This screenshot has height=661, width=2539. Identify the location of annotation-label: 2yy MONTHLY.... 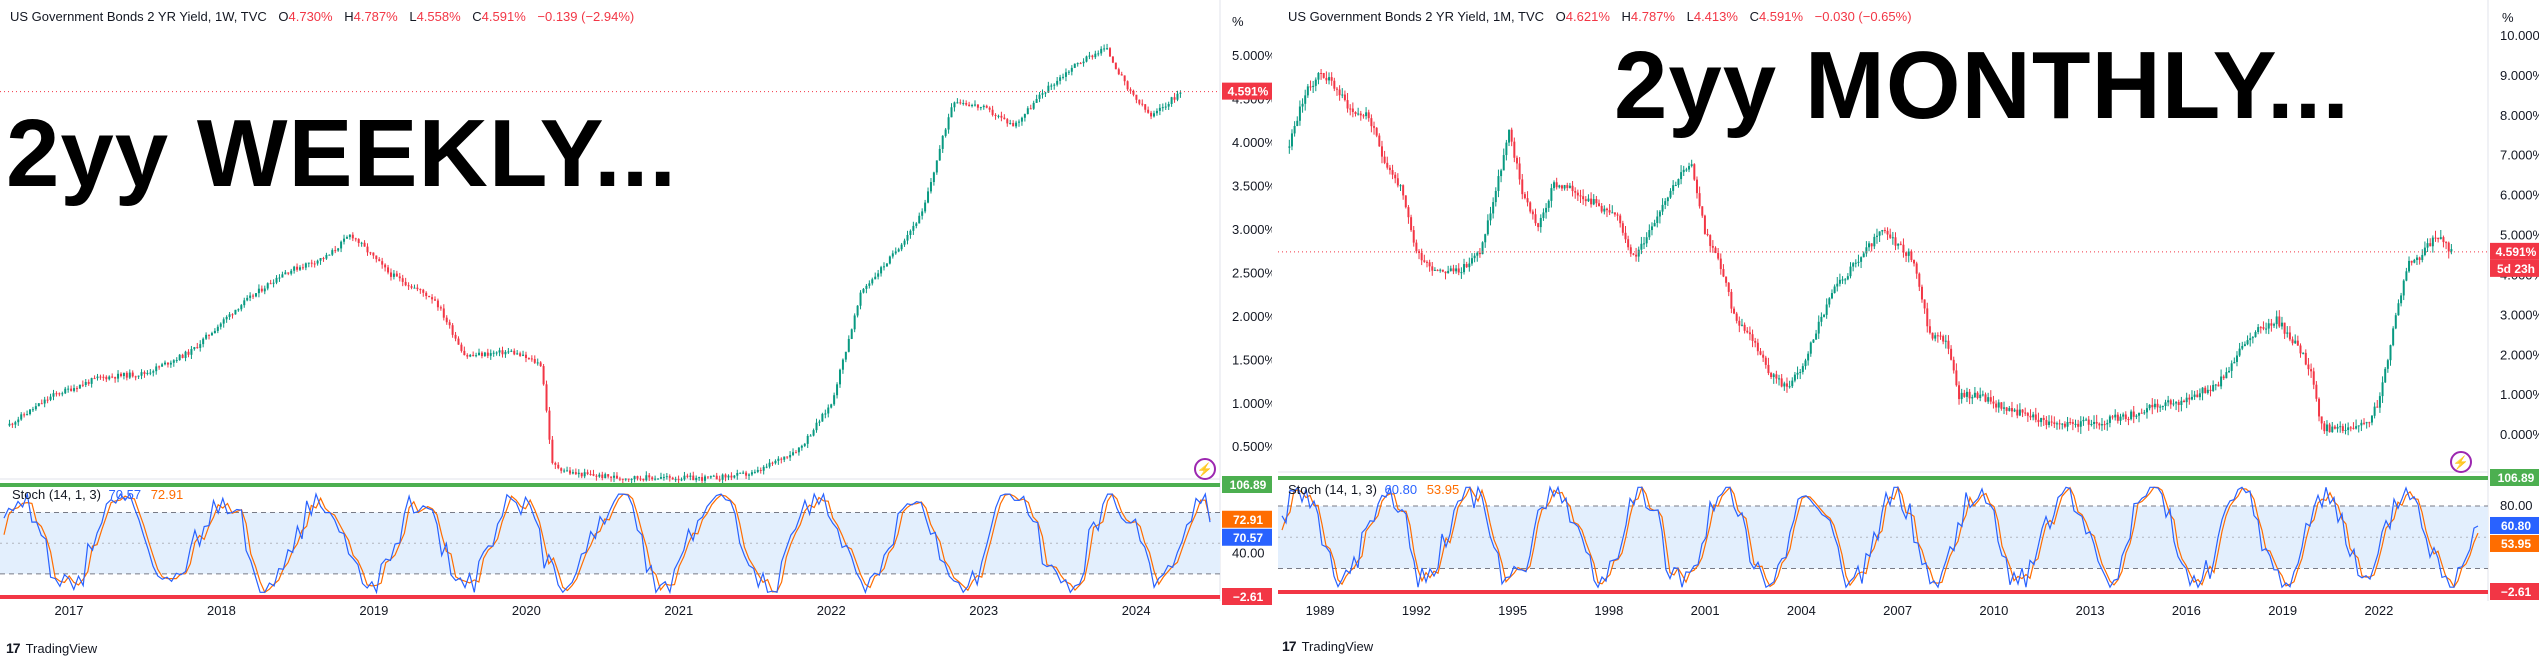
(1982, 85).